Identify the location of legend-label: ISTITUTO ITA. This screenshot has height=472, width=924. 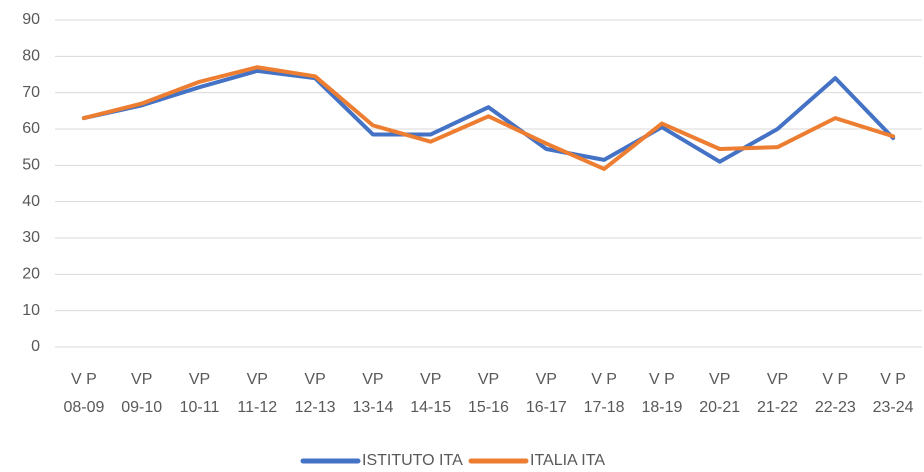
(412, 460).